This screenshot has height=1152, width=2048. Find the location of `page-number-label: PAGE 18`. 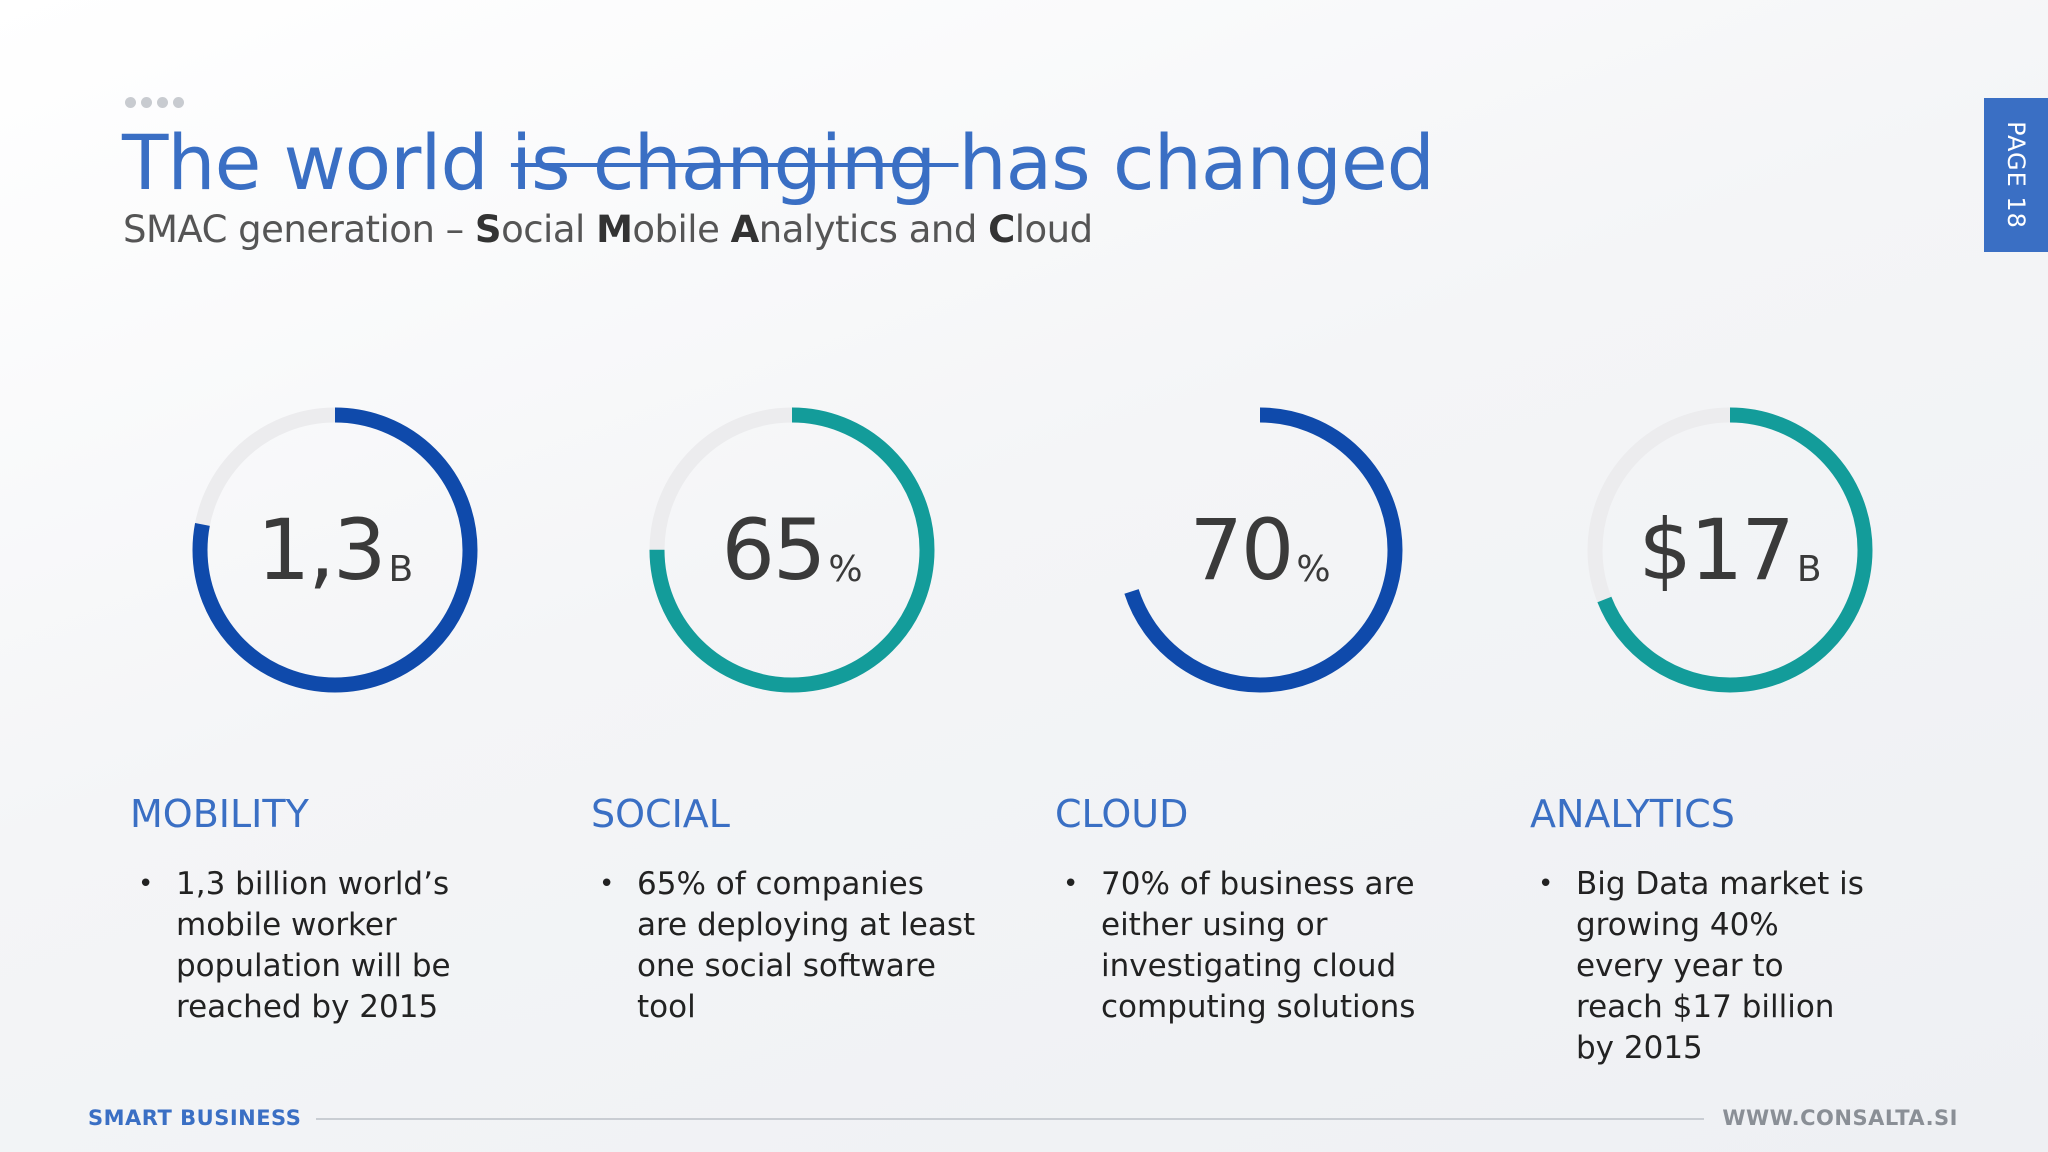

page-number-label: PAGE 18 is located at coordinates (2016, 175).